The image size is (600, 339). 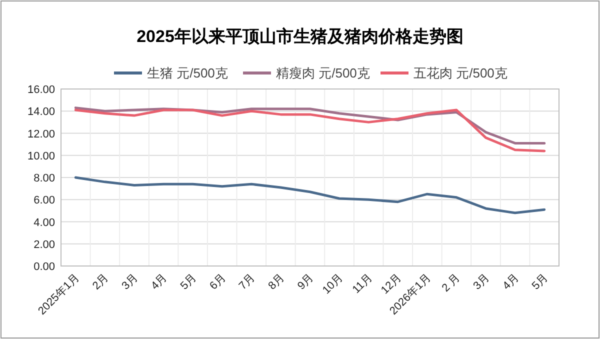 I want to click on legend-label: 精瘦肉 元/500克, so click(x=323, y=73).